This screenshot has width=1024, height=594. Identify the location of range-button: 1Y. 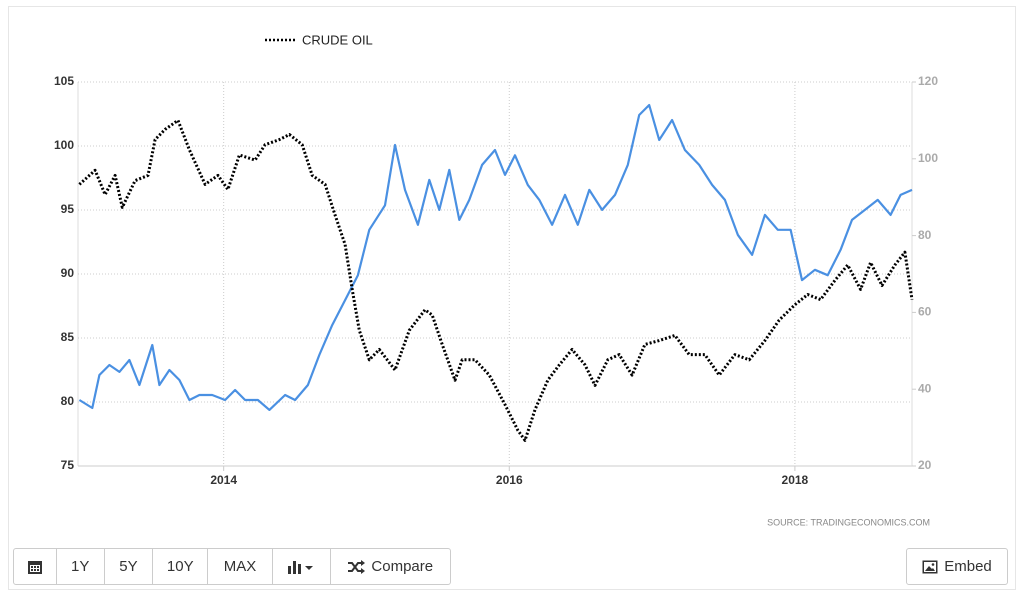
(81, 566).